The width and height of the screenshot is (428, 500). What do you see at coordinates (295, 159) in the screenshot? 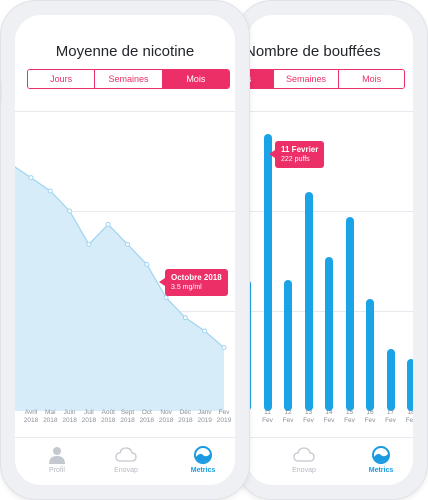
I see `tooltip-value: 222 puffs` at bounding box center [295, 159].